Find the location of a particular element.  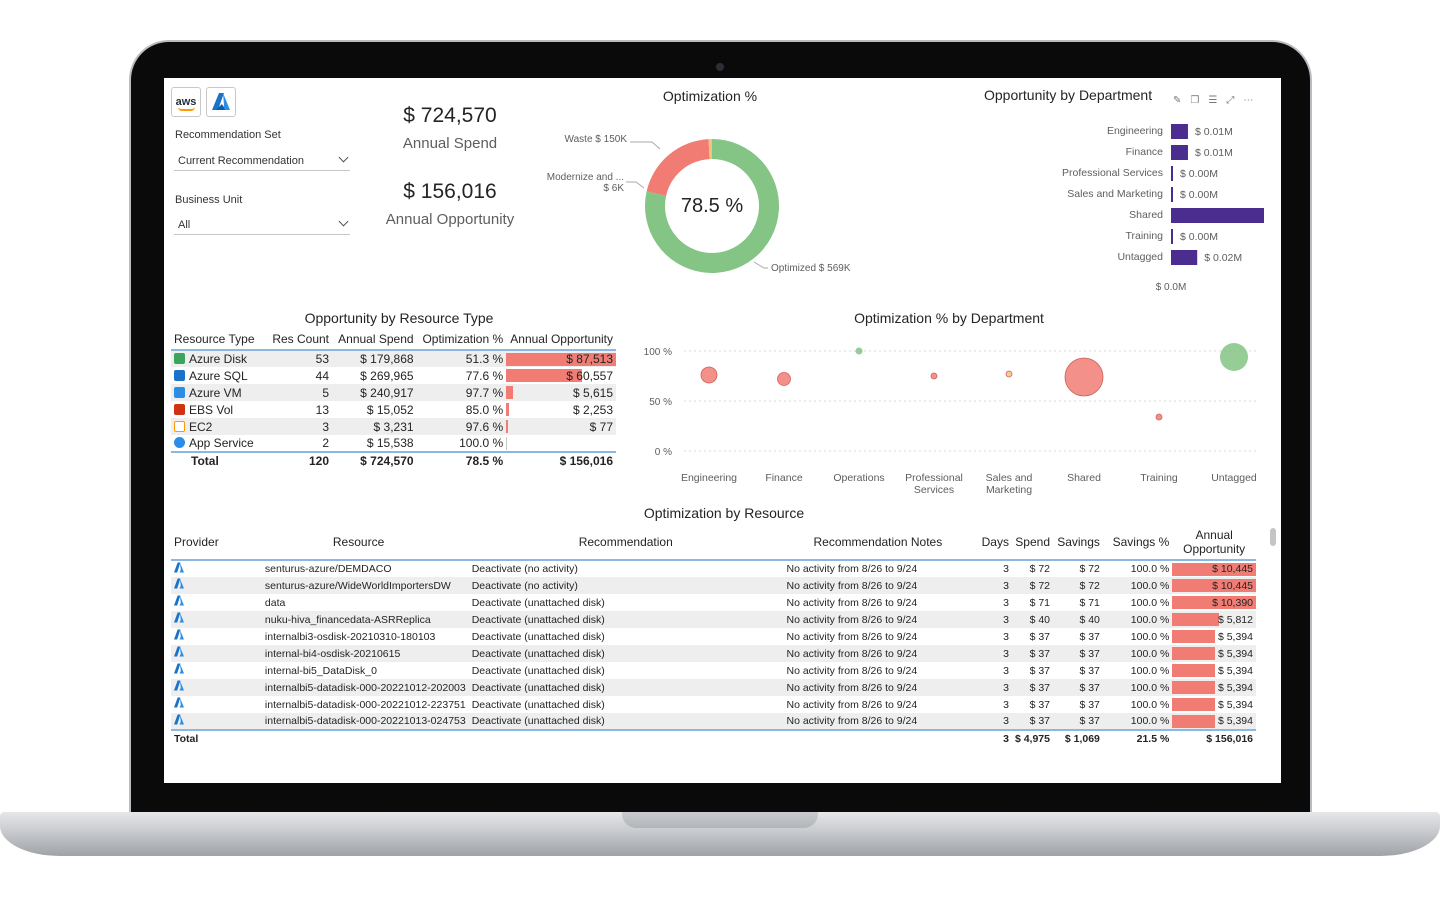

resource-type-name: Azure Disk is located at coordinates (218, 359).